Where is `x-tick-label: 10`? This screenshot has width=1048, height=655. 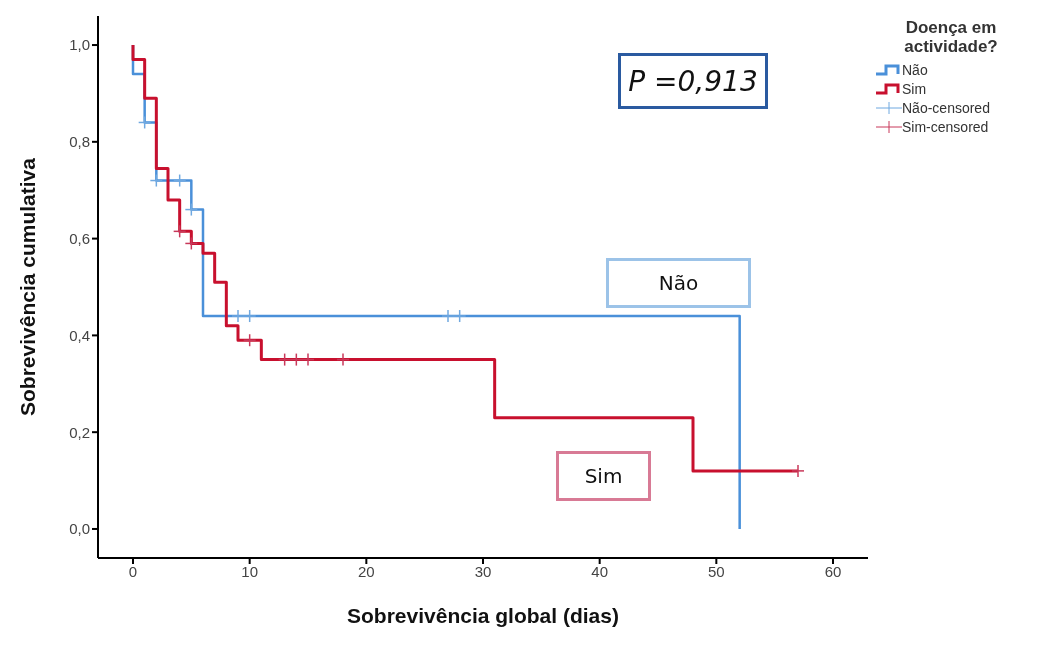 x-tick-label: 10 is located at coordinates (250, 571).